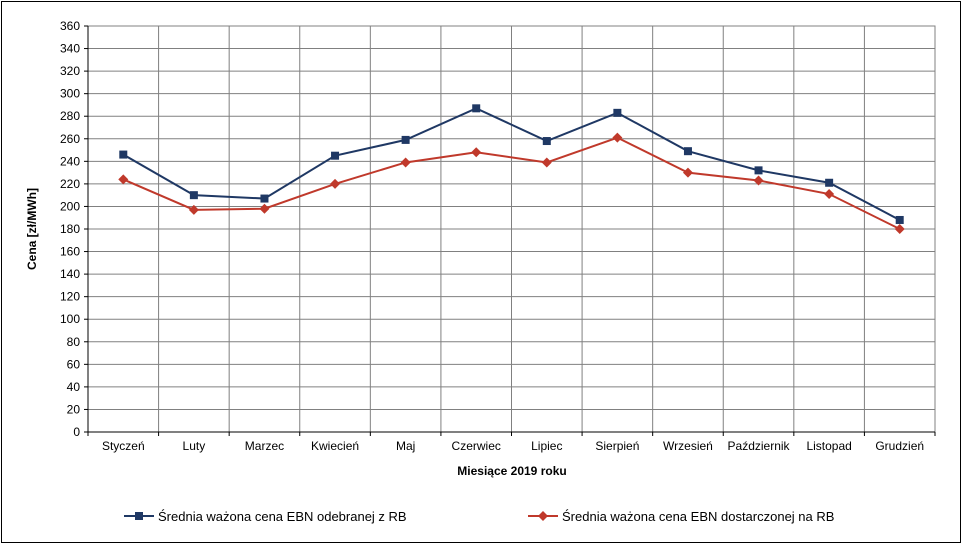 This screenshot has height=546, width=964. What do you see at coordinates (74, 364) in the screenshot?
I see `y-tick-label: 60` at bounding box center [74, 364].